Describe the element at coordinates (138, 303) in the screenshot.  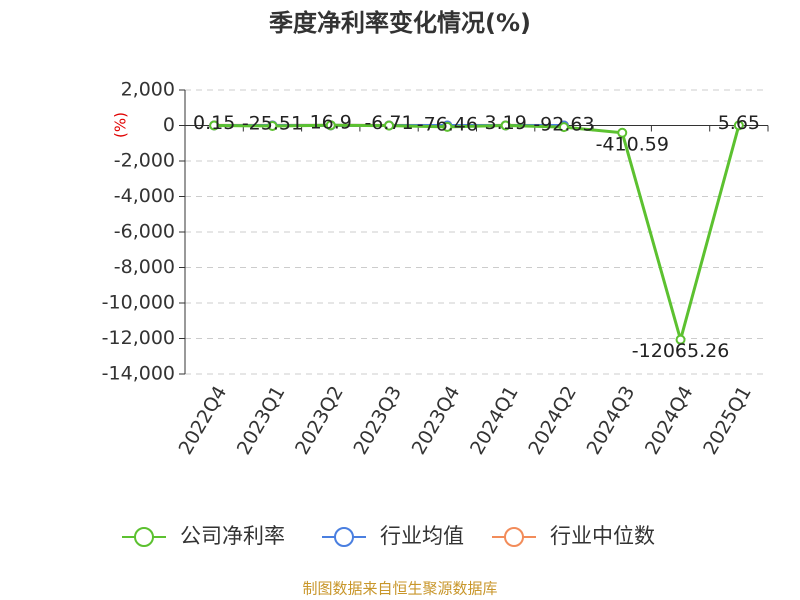
I see `y-tick-label: -10,000` at that location.